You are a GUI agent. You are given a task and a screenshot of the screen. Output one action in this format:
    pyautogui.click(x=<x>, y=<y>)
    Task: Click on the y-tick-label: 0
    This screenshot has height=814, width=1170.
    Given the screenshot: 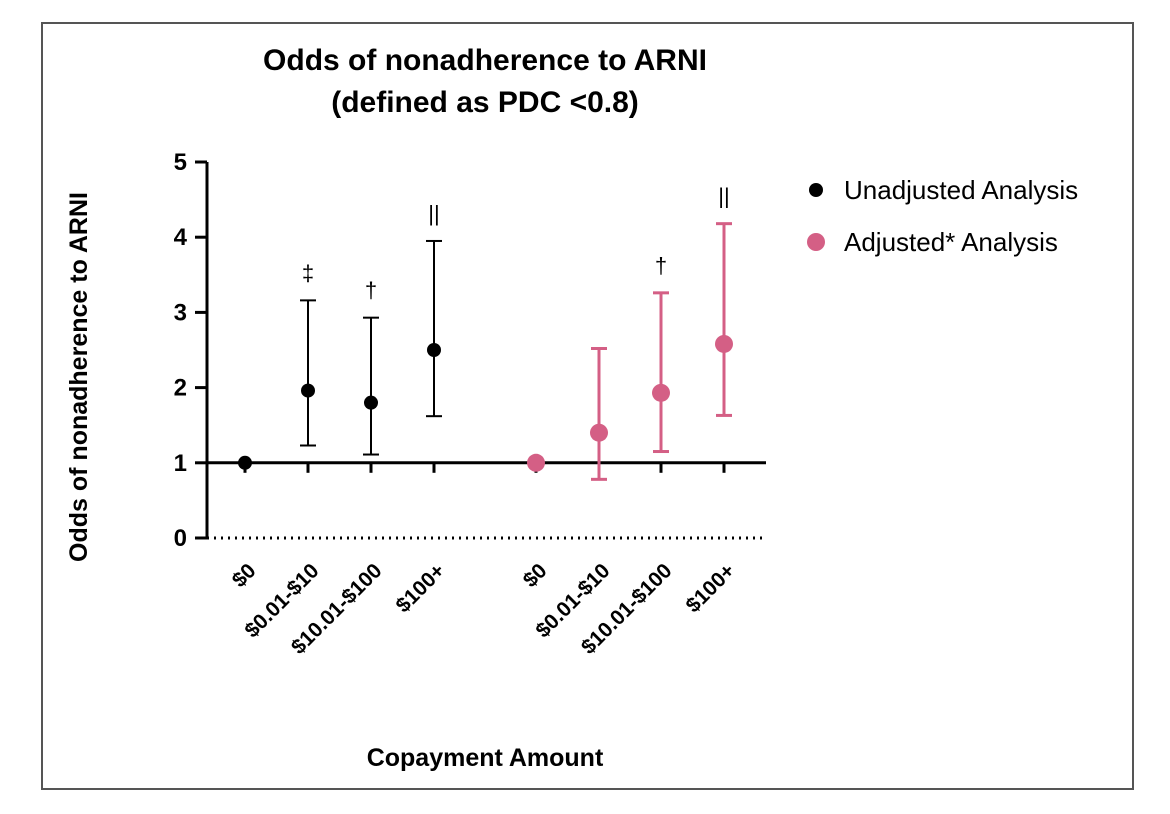 What is the action you would take?
    pyautogui.click(x=180, y=538)
    